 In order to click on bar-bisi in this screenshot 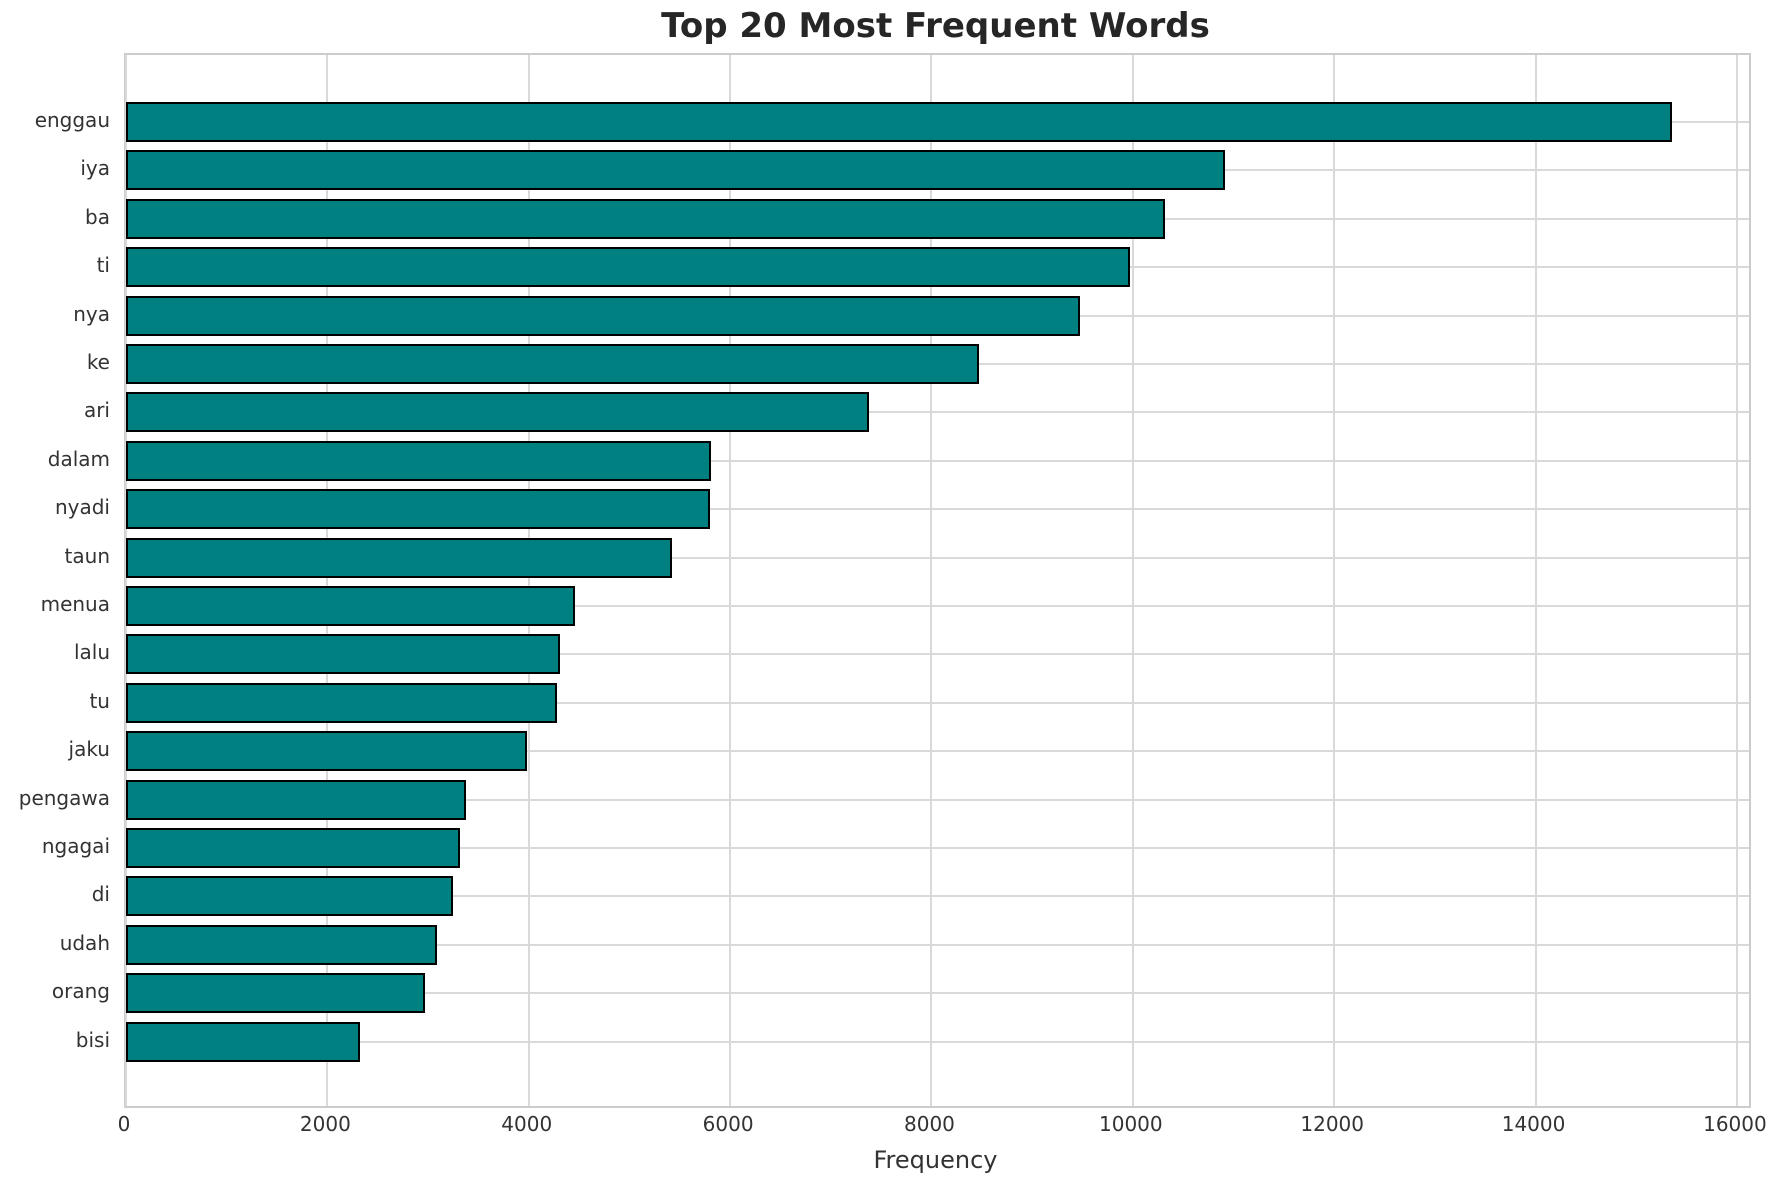, I will do `click(243, 1041)`.